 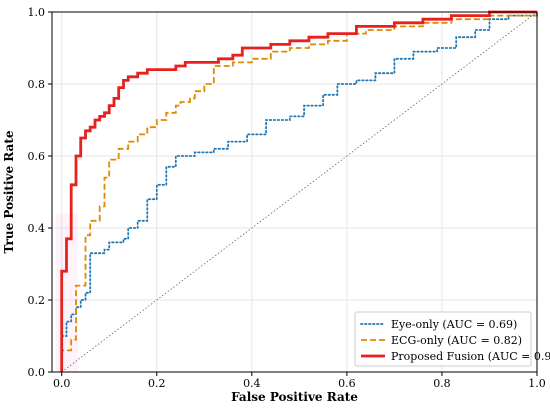 I want to click on y-tick-label: 0.6, so click(x=37, y=156).